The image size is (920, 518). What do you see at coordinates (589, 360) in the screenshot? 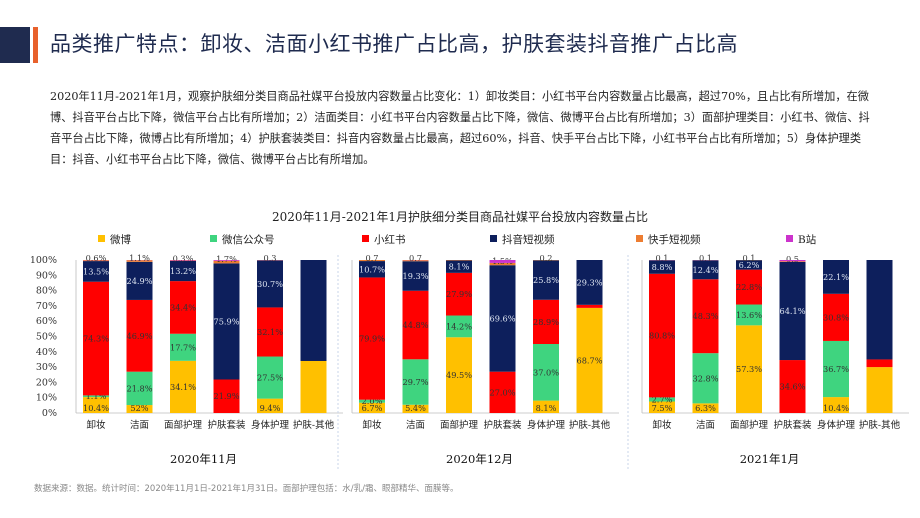
I see `data-label: 68.7%` at bounding box center [589, 360].